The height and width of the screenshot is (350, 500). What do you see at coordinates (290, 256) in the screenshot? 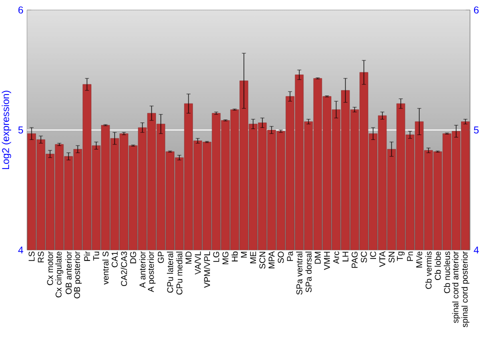
I see `x-tick-label: Pa` at bounding box center [290, 256].